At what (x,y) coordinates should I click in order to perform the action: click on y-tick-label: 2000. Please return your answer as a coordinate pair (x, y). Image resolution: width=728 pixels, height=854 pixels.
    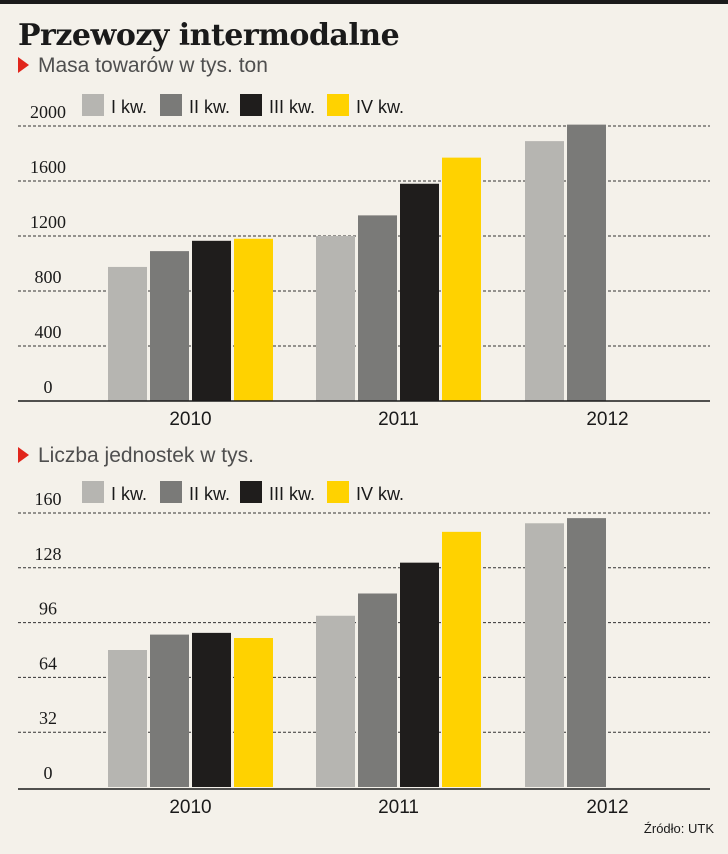
    Looking at the image, I should click on (48, 112).